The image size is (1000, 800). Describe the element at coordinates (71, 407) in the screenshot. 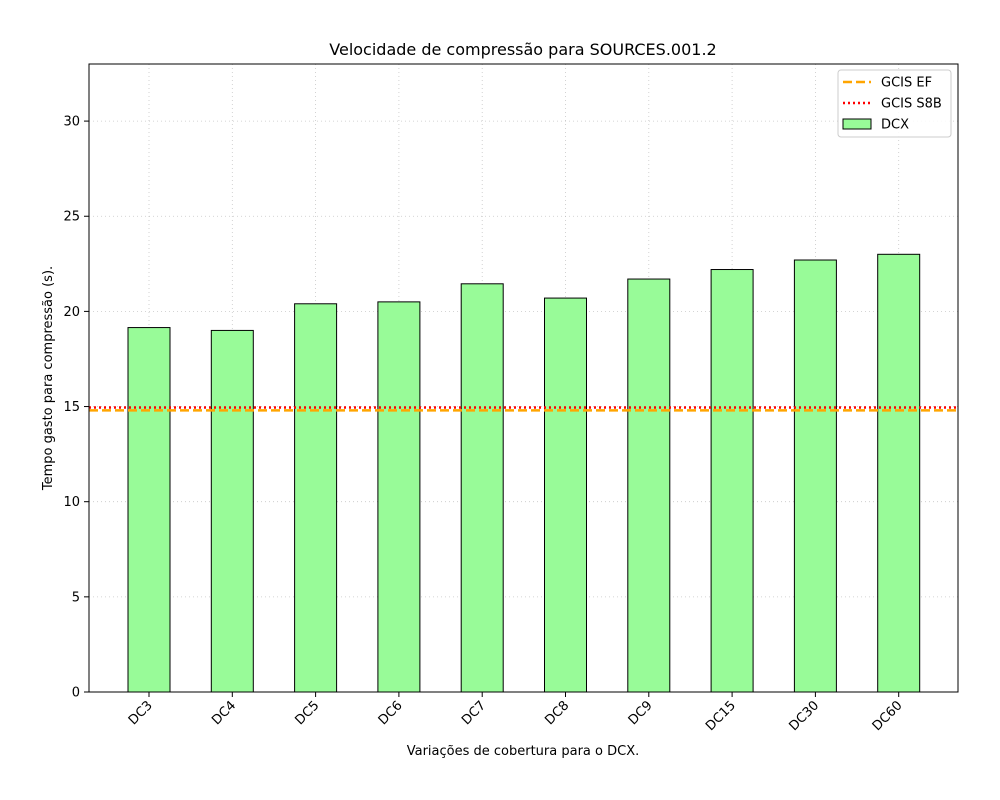

I see `y-tick-label: 15` at that location.